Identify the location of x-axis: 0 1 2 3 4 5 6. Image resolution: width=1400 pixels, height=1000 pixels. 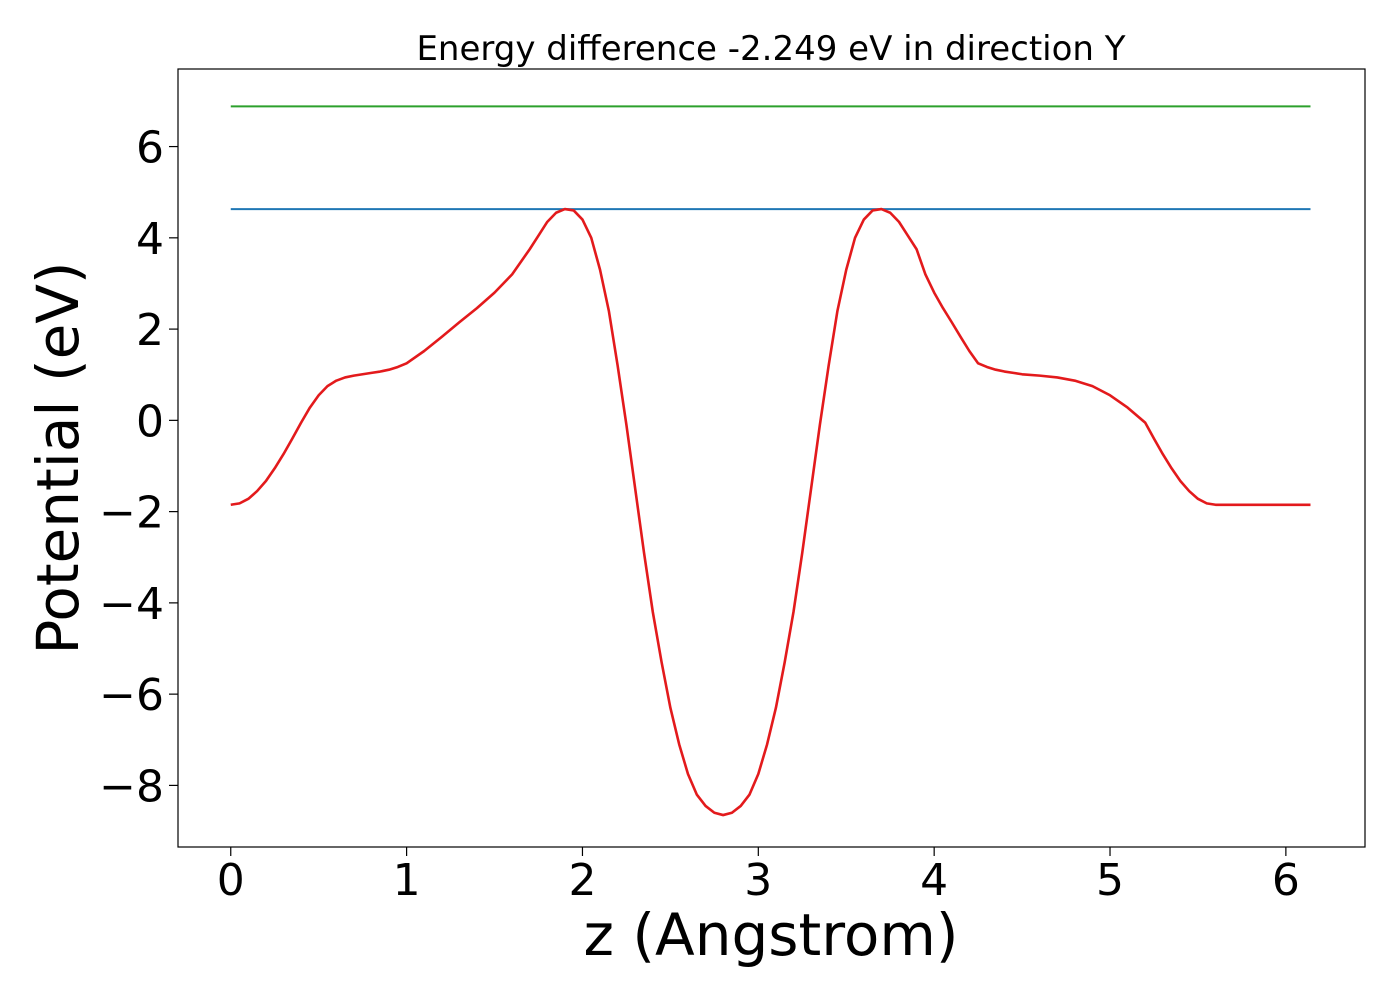
(758, 876).